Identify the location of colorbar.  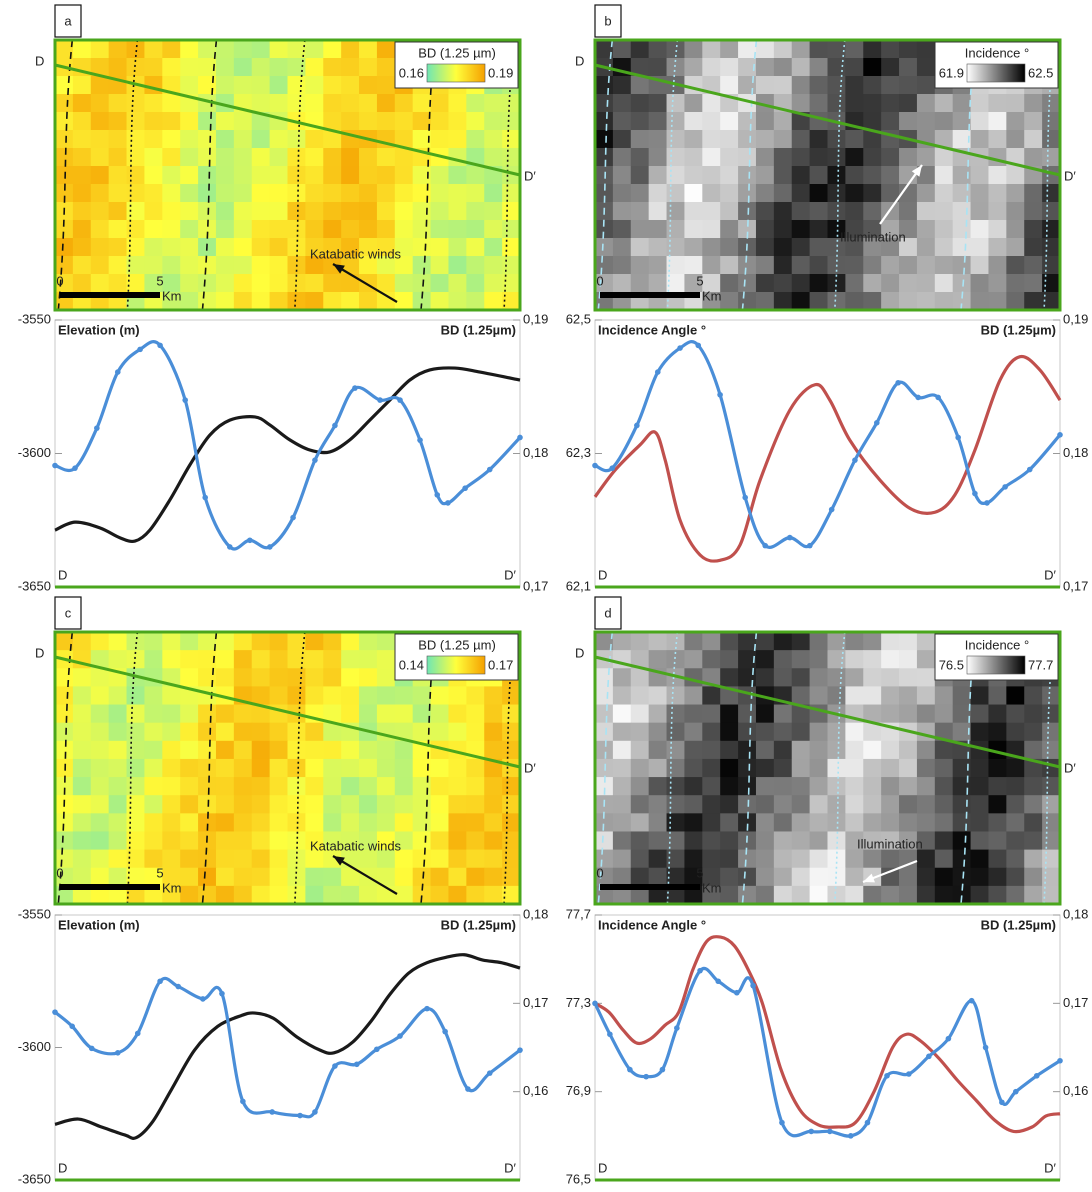
(996, 665).